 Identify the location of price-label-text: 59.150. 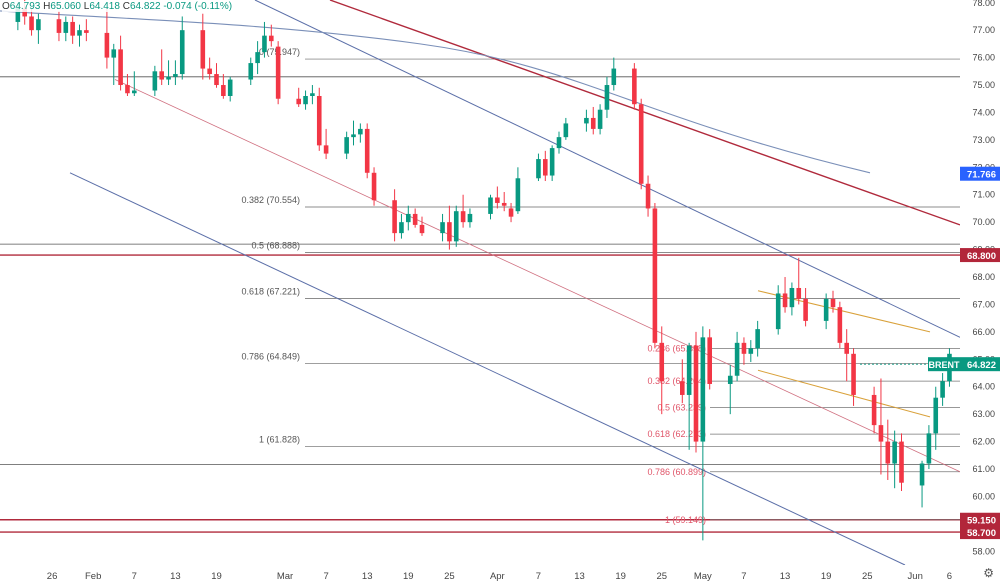
(981, 521).